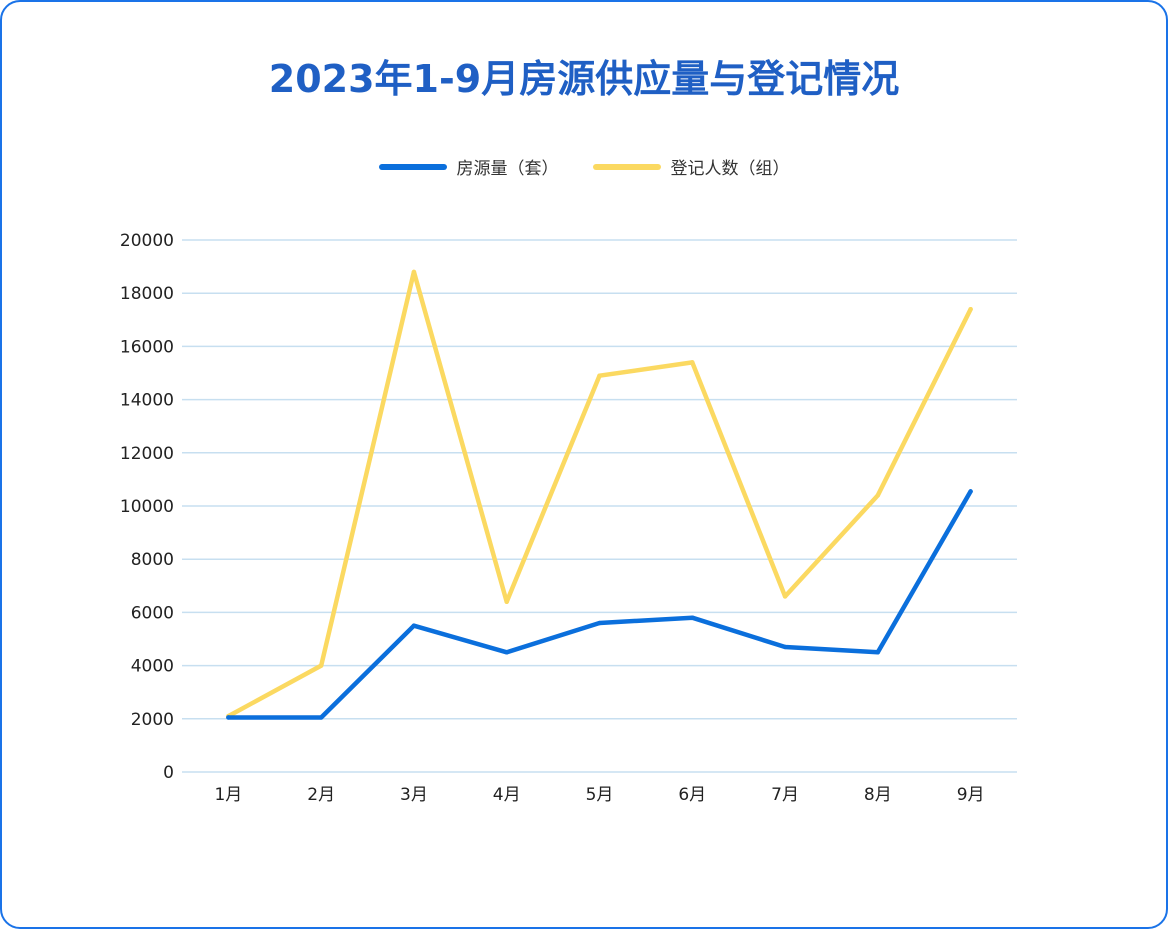  I want to click on x-tick-label: 1月, so click(228, 795).